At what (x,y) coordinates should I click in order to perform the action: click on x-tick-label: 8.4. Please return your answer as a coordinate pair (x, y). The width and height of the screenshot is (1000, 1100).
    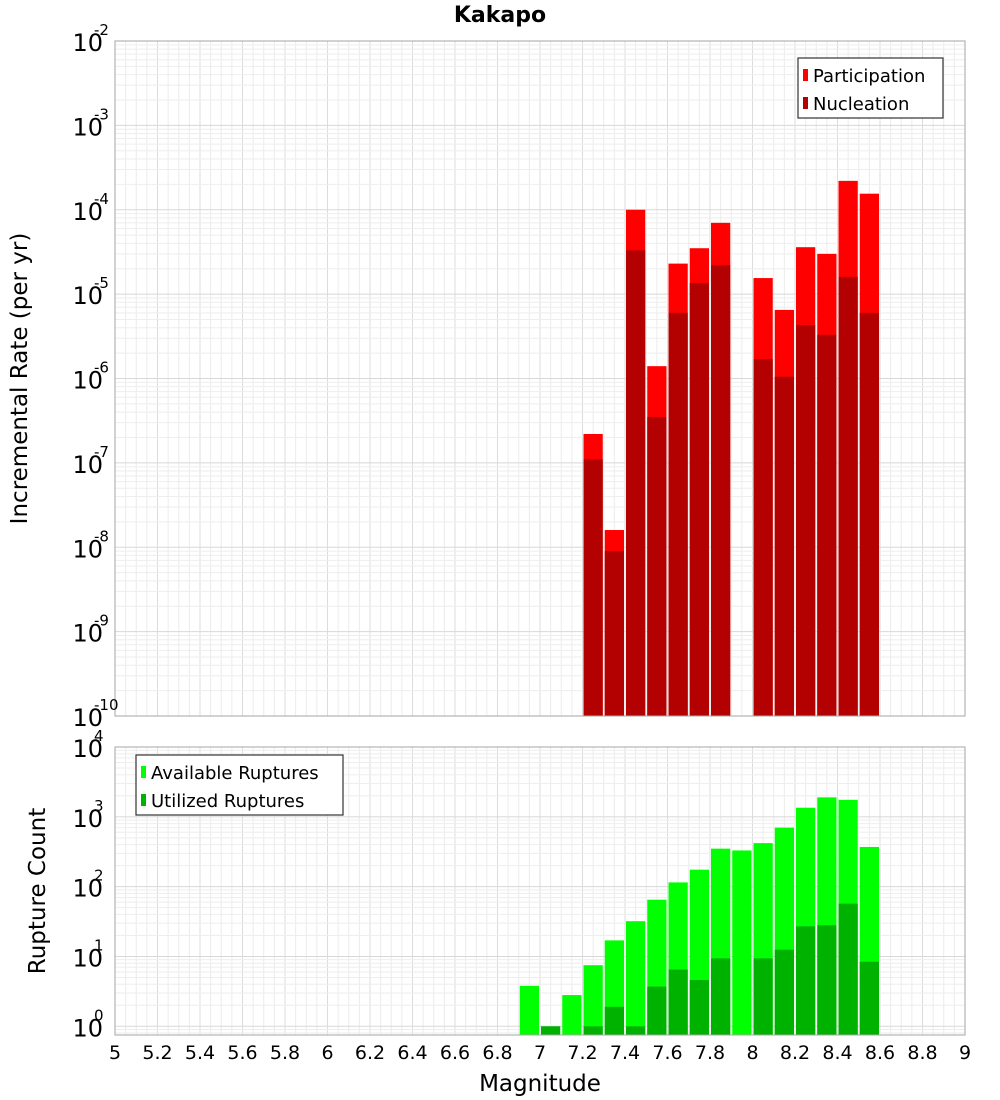
    Looking at the image, I should click on (837, 1053).